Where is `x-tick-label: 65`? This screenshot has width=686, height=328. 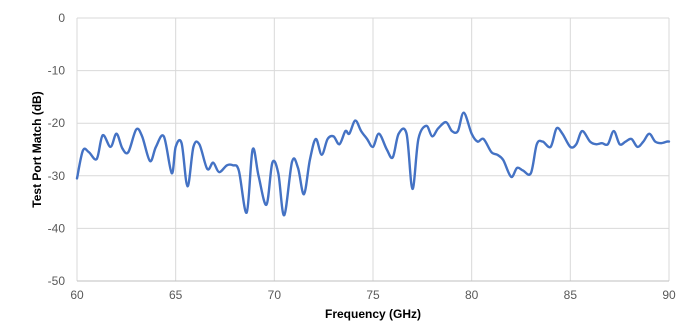 x-tick-label: 65 is located at coordinates (176, 295).